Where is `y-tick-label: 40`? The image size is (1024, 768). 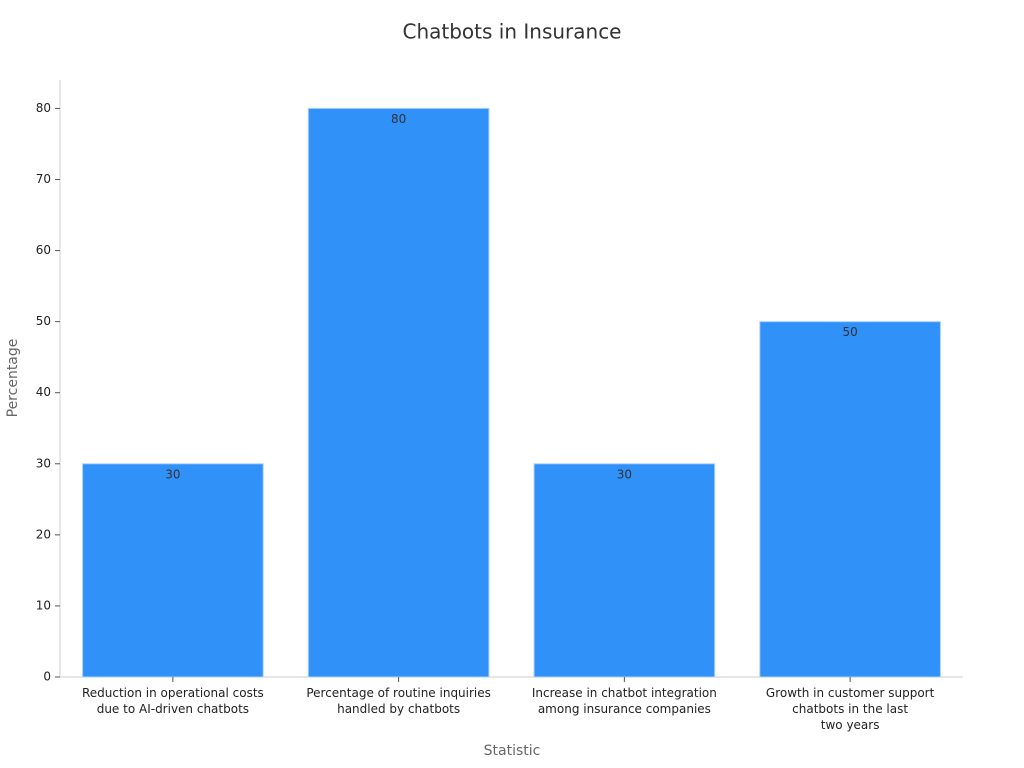
y-tick-label: 40 is located at coordinates (43, 392).